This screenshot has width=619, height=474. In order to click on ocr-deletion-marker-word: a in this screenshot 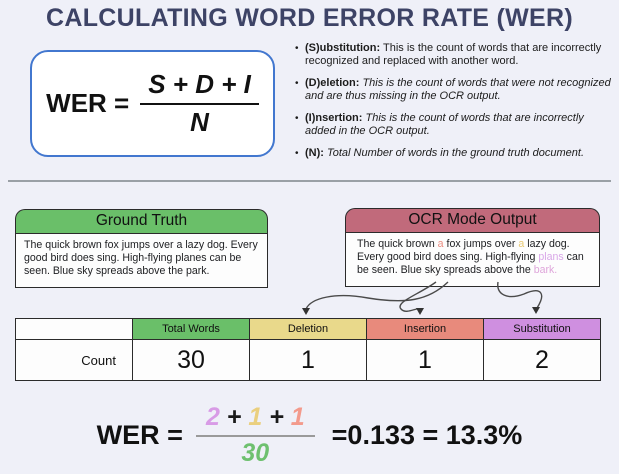, I will do `click(521, 244)`.